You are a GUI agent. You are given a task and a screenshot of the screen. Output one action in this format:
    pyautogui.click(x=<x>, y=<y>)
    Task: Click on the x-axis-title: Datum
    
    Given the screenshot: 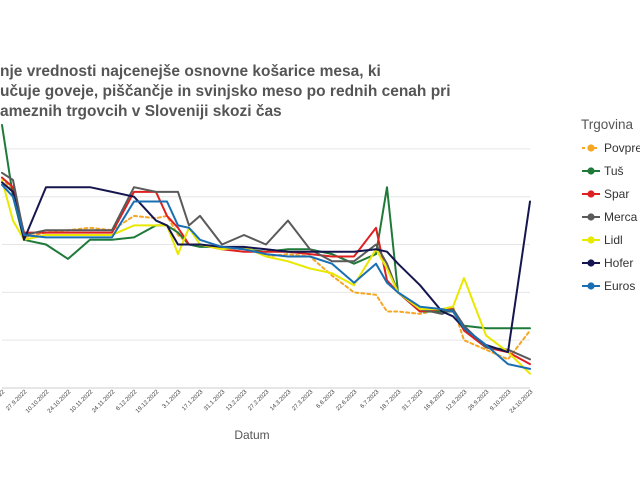 What is the action you would take?
    pyautogui.click(x=251, y=435)
    